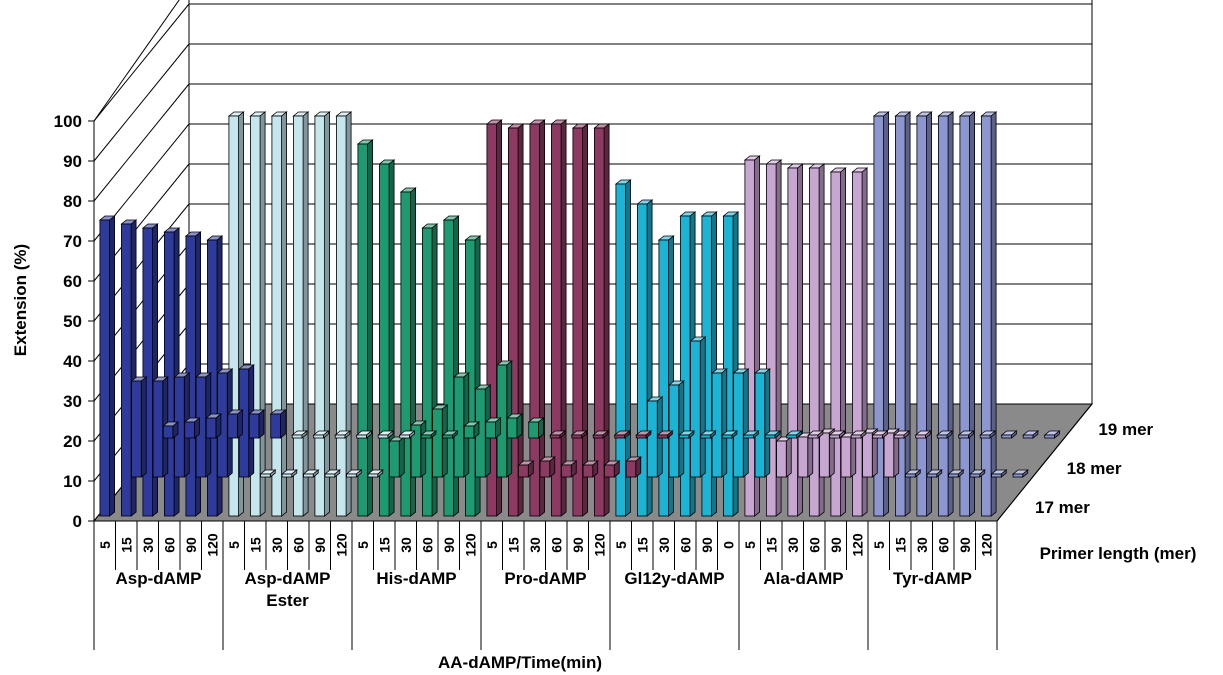 The image size is (1223, 675). Describe the element at coordinates (72, 441) in the screenshot. I see `y-tick-label: 20` at that location.